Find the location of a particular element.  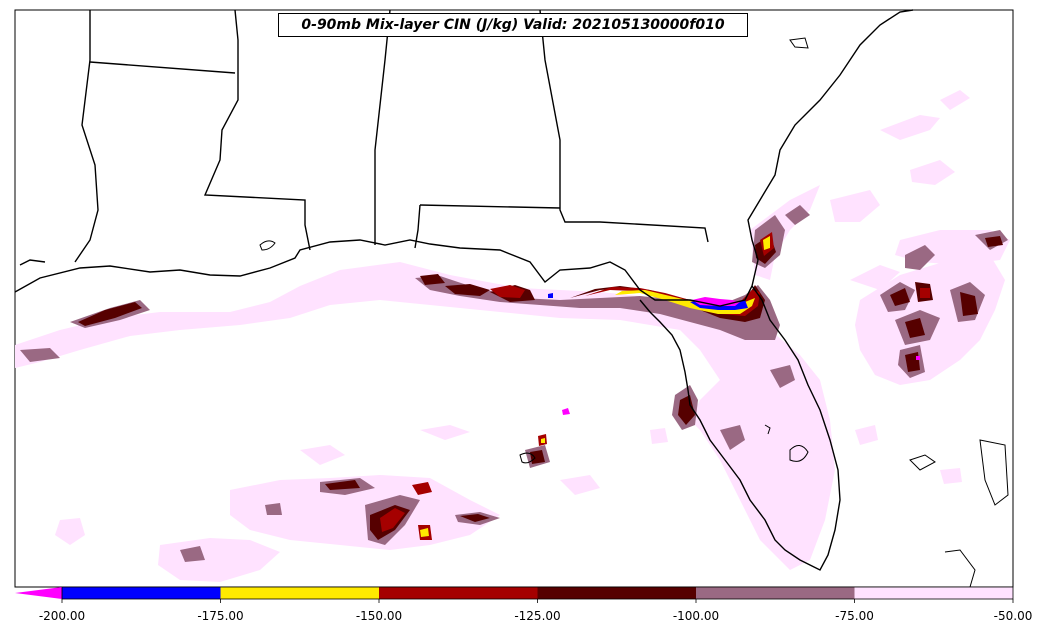

colorbar-bins is located at coordinates (537, 593).